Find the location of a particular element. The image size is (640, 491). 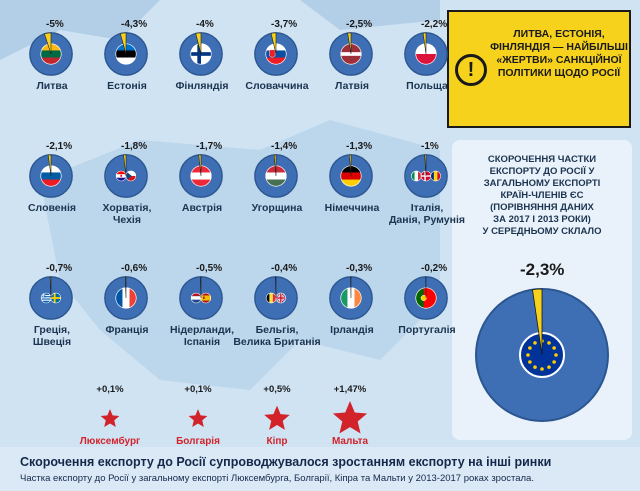

decline-label: -1,3% is located at coordinates (359, 146).